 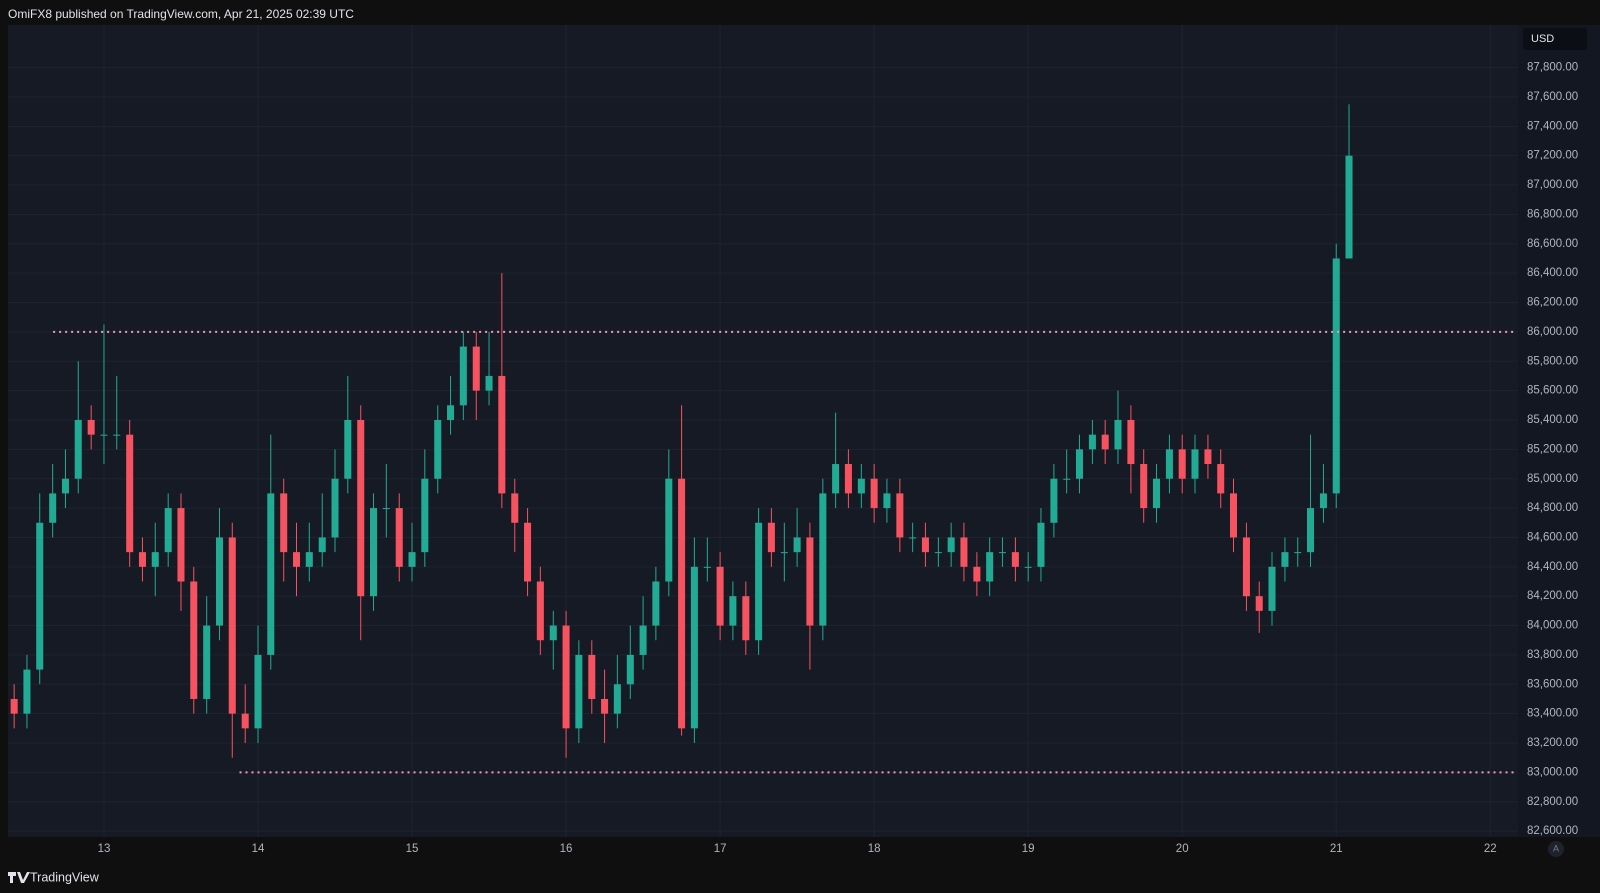 I want to click on y-tick-label: 87,400.00, so click(x=1552, y=126).